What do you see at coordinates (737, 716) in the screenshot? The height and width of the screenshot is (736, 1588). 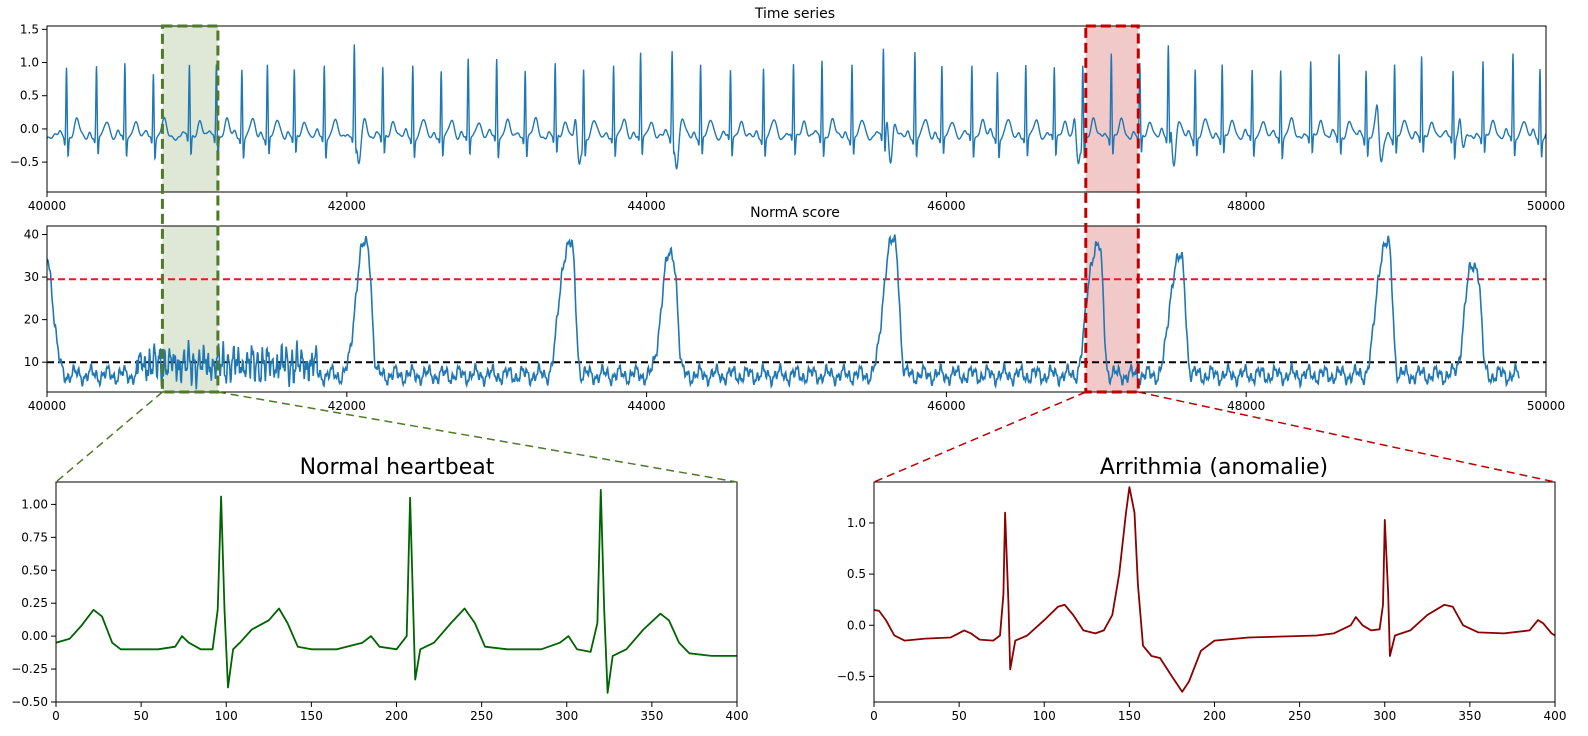 I see `normal-heartbeat-xtick-label: 400` at bounding box center [737, 716].